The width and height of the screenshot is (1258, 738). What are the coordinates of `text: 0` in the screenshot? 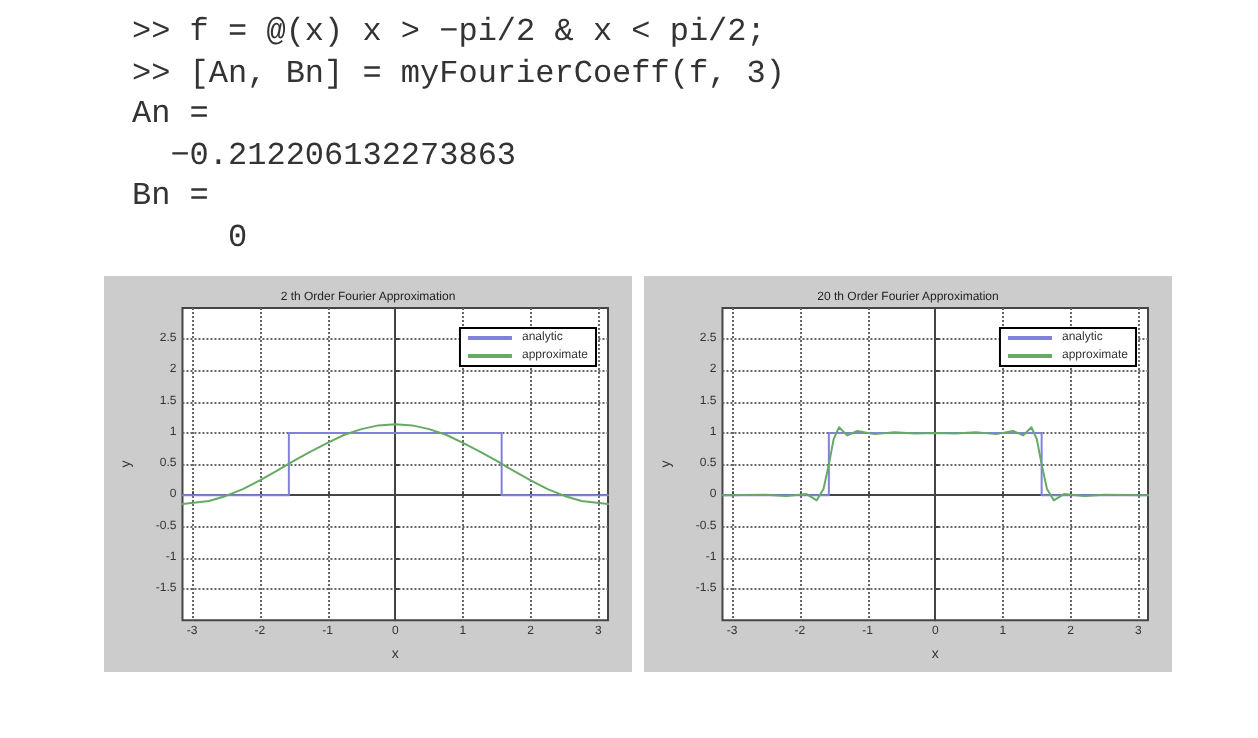 It's located at (238, 237).